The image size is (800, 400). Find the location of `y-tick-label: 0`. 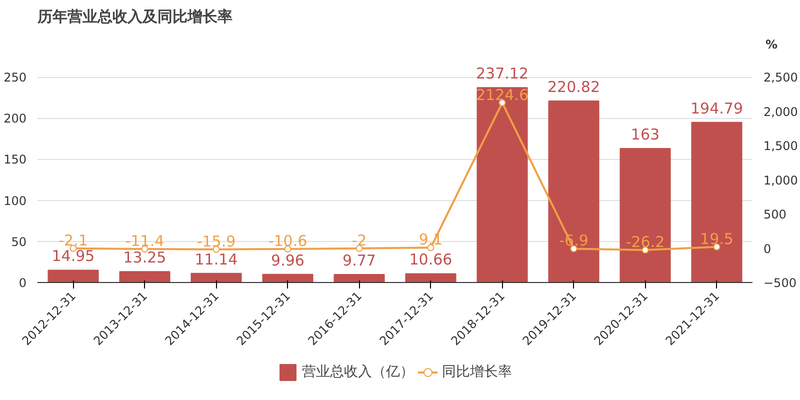

y-tick-label: 0 is located at coordinates (22, 283).